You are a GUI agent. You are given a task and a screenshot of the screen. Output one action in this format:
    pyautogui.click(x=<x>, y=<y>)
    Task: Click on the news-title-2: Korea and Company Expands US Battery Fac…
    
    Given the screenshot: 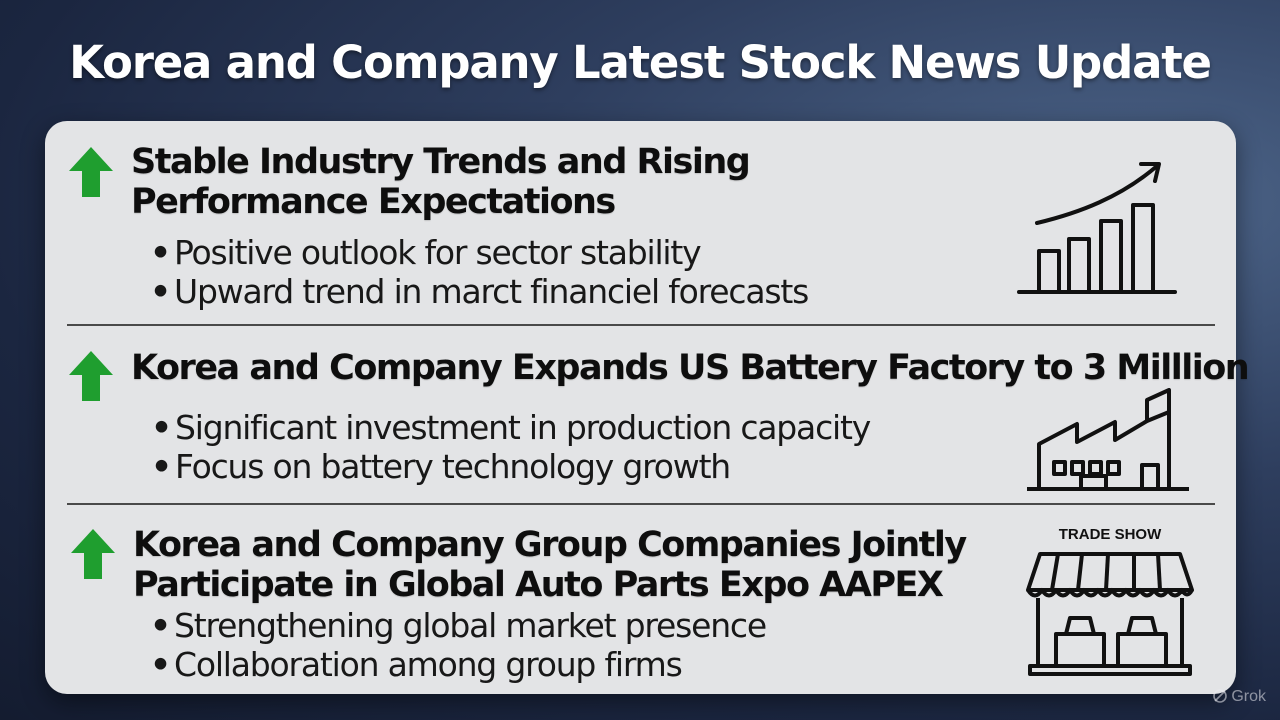 What is the action you would take?
    pyautogui.click(x=690, y=368)
    